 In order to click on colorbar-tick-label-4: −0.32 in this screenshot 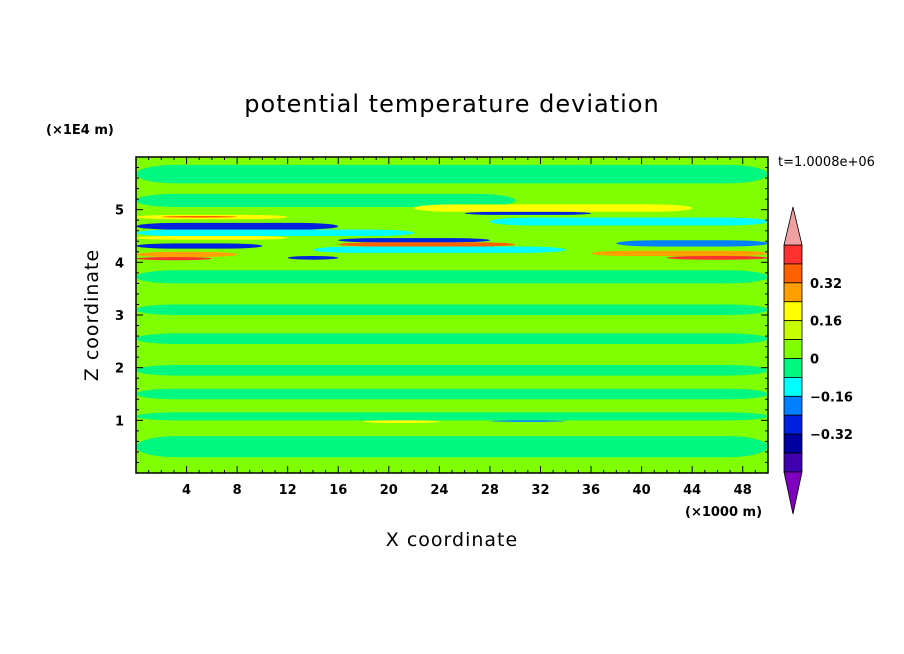, I will do `click(831, 435)`.